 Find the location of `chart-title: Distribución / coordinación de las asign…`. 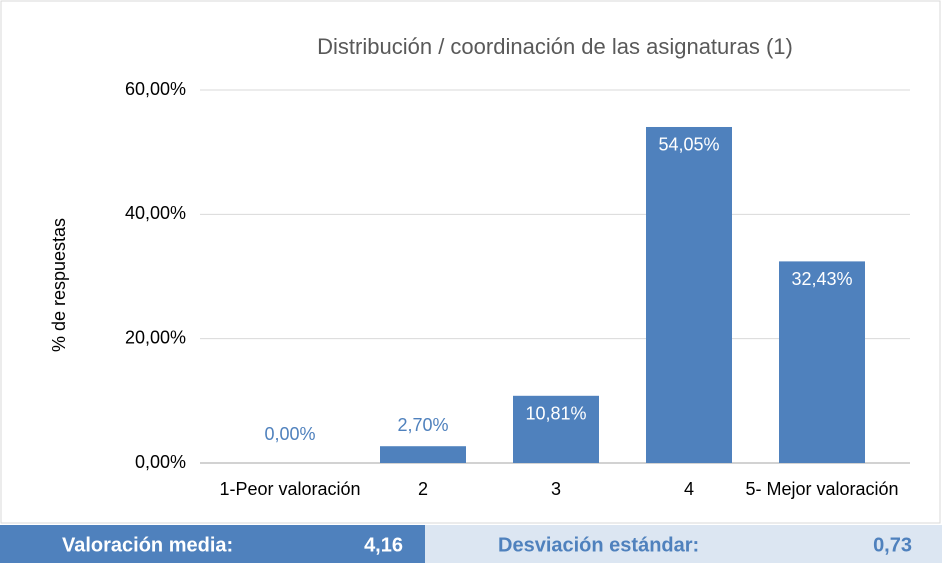

chart-title: Distribución / coordinación de las asign… is located at coordinates (555, 46).